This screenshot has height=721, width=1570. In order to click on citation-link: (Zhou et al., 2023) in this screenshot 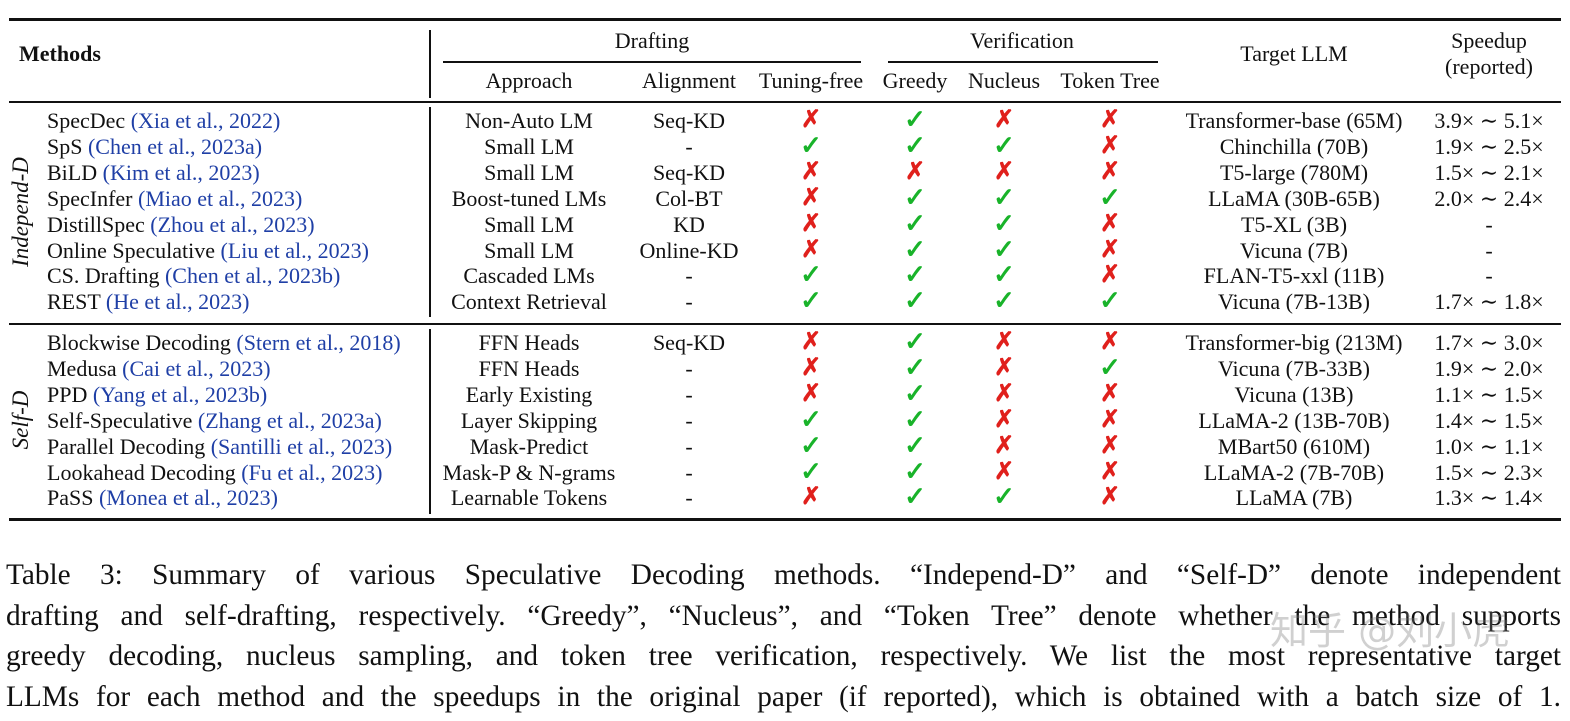, I will do `click(232, 224)`.